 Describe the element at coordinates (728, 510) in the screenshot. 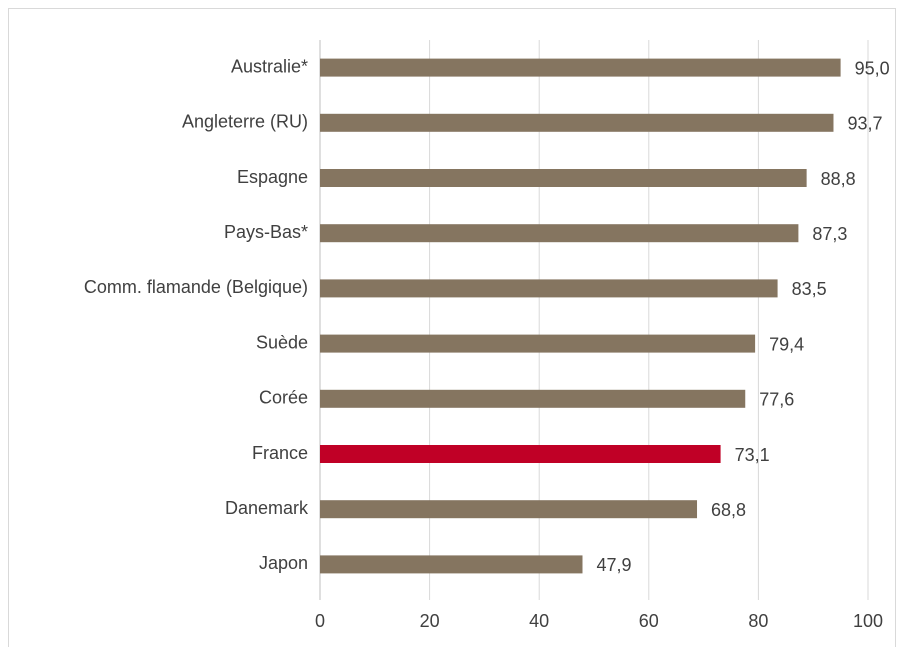

I see `data-label: 68,8` at that location.